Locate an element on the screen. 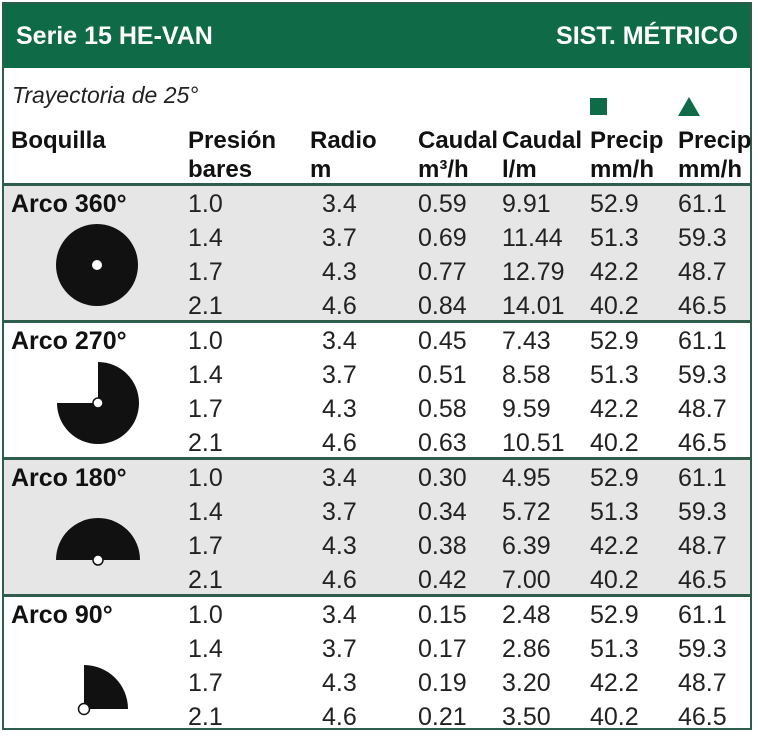 The image size is (758, 738). table-row: 1.7 4.3 0.38 6.39 42.2 48.7 is located at coordinates (377, 546).